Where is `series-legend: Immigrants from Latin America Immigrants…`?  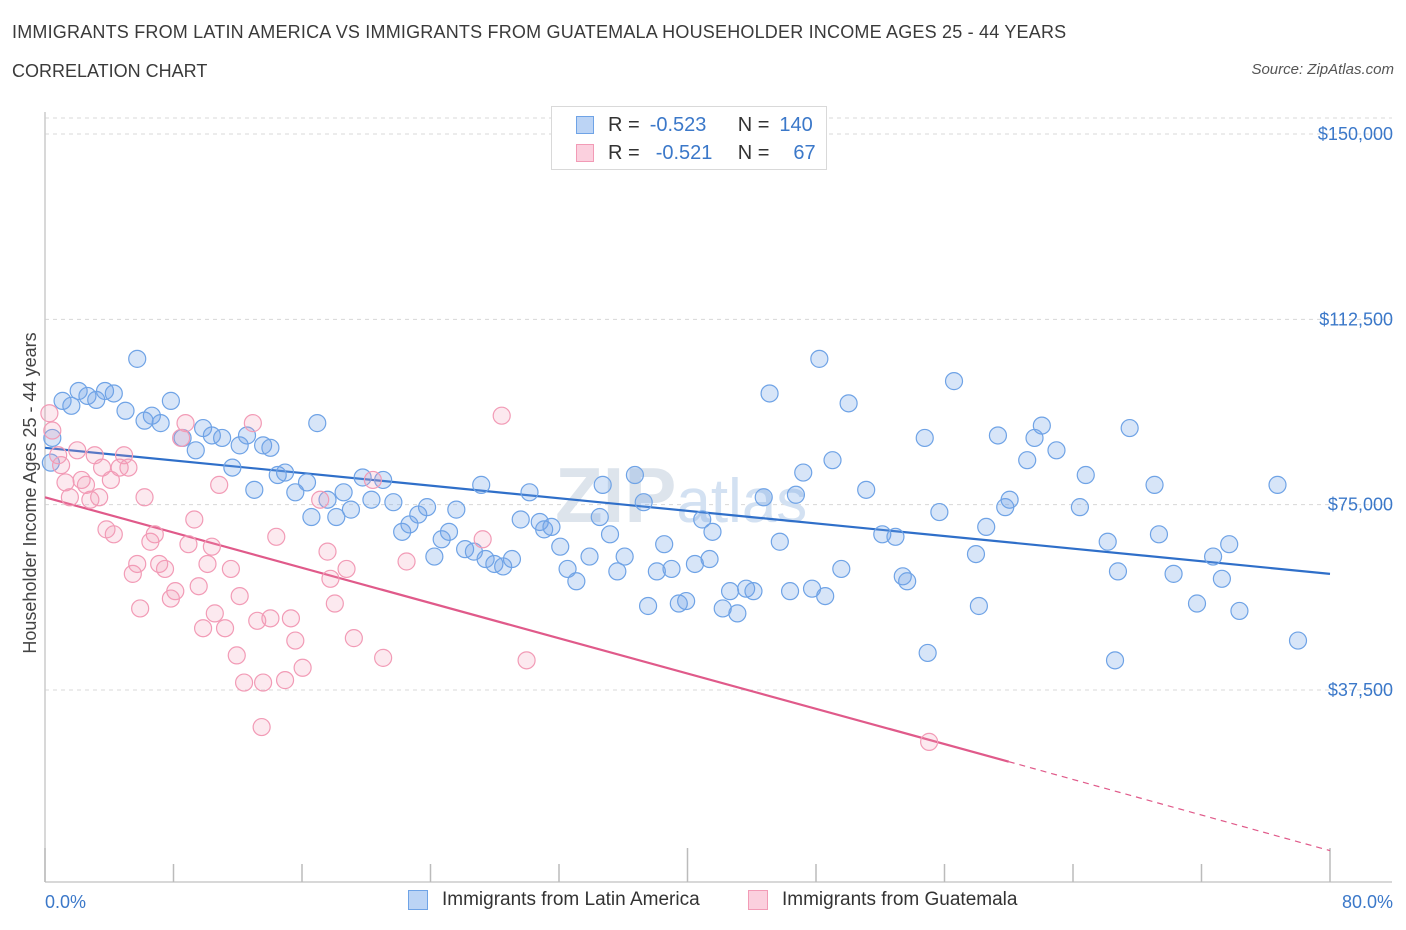
series-legend: Immigrants from Latin America Immigrants… is located at coordinates (703, 902).